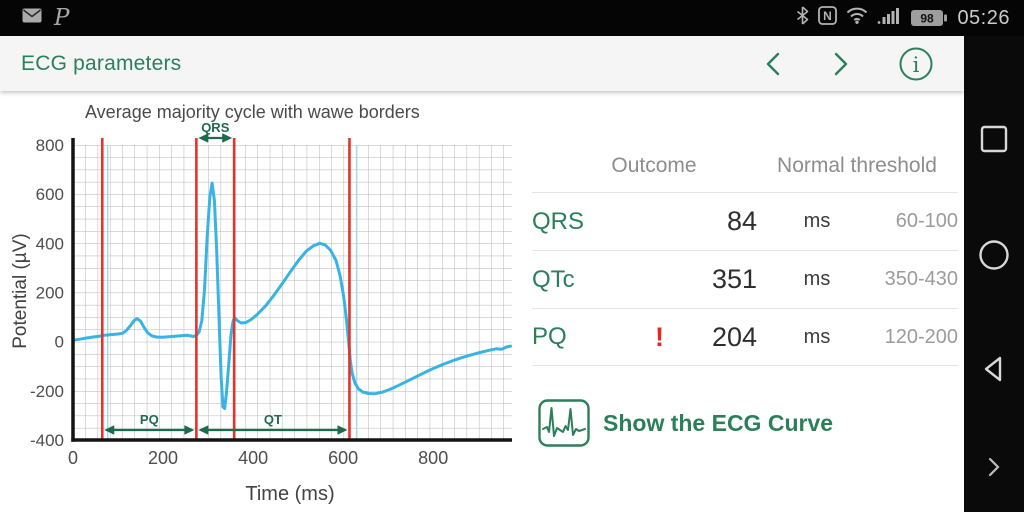  Describe the element at coordinates (62, 17) in the screenshot. I see `paypal-icon: P` at that location.